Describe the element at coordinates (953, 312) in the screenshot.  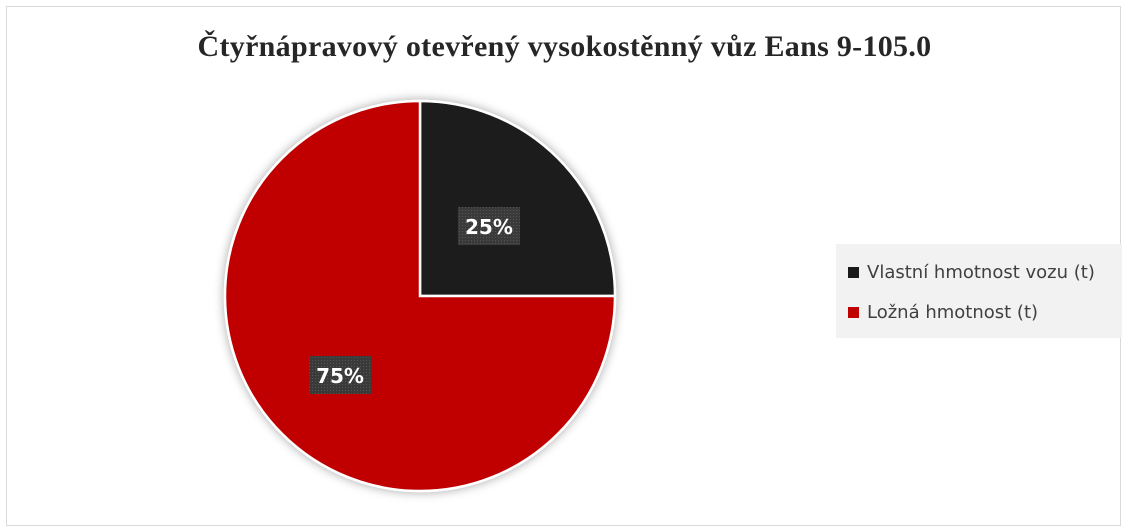
I see `legend-label: Ložná hmotnost (t)` at that location.